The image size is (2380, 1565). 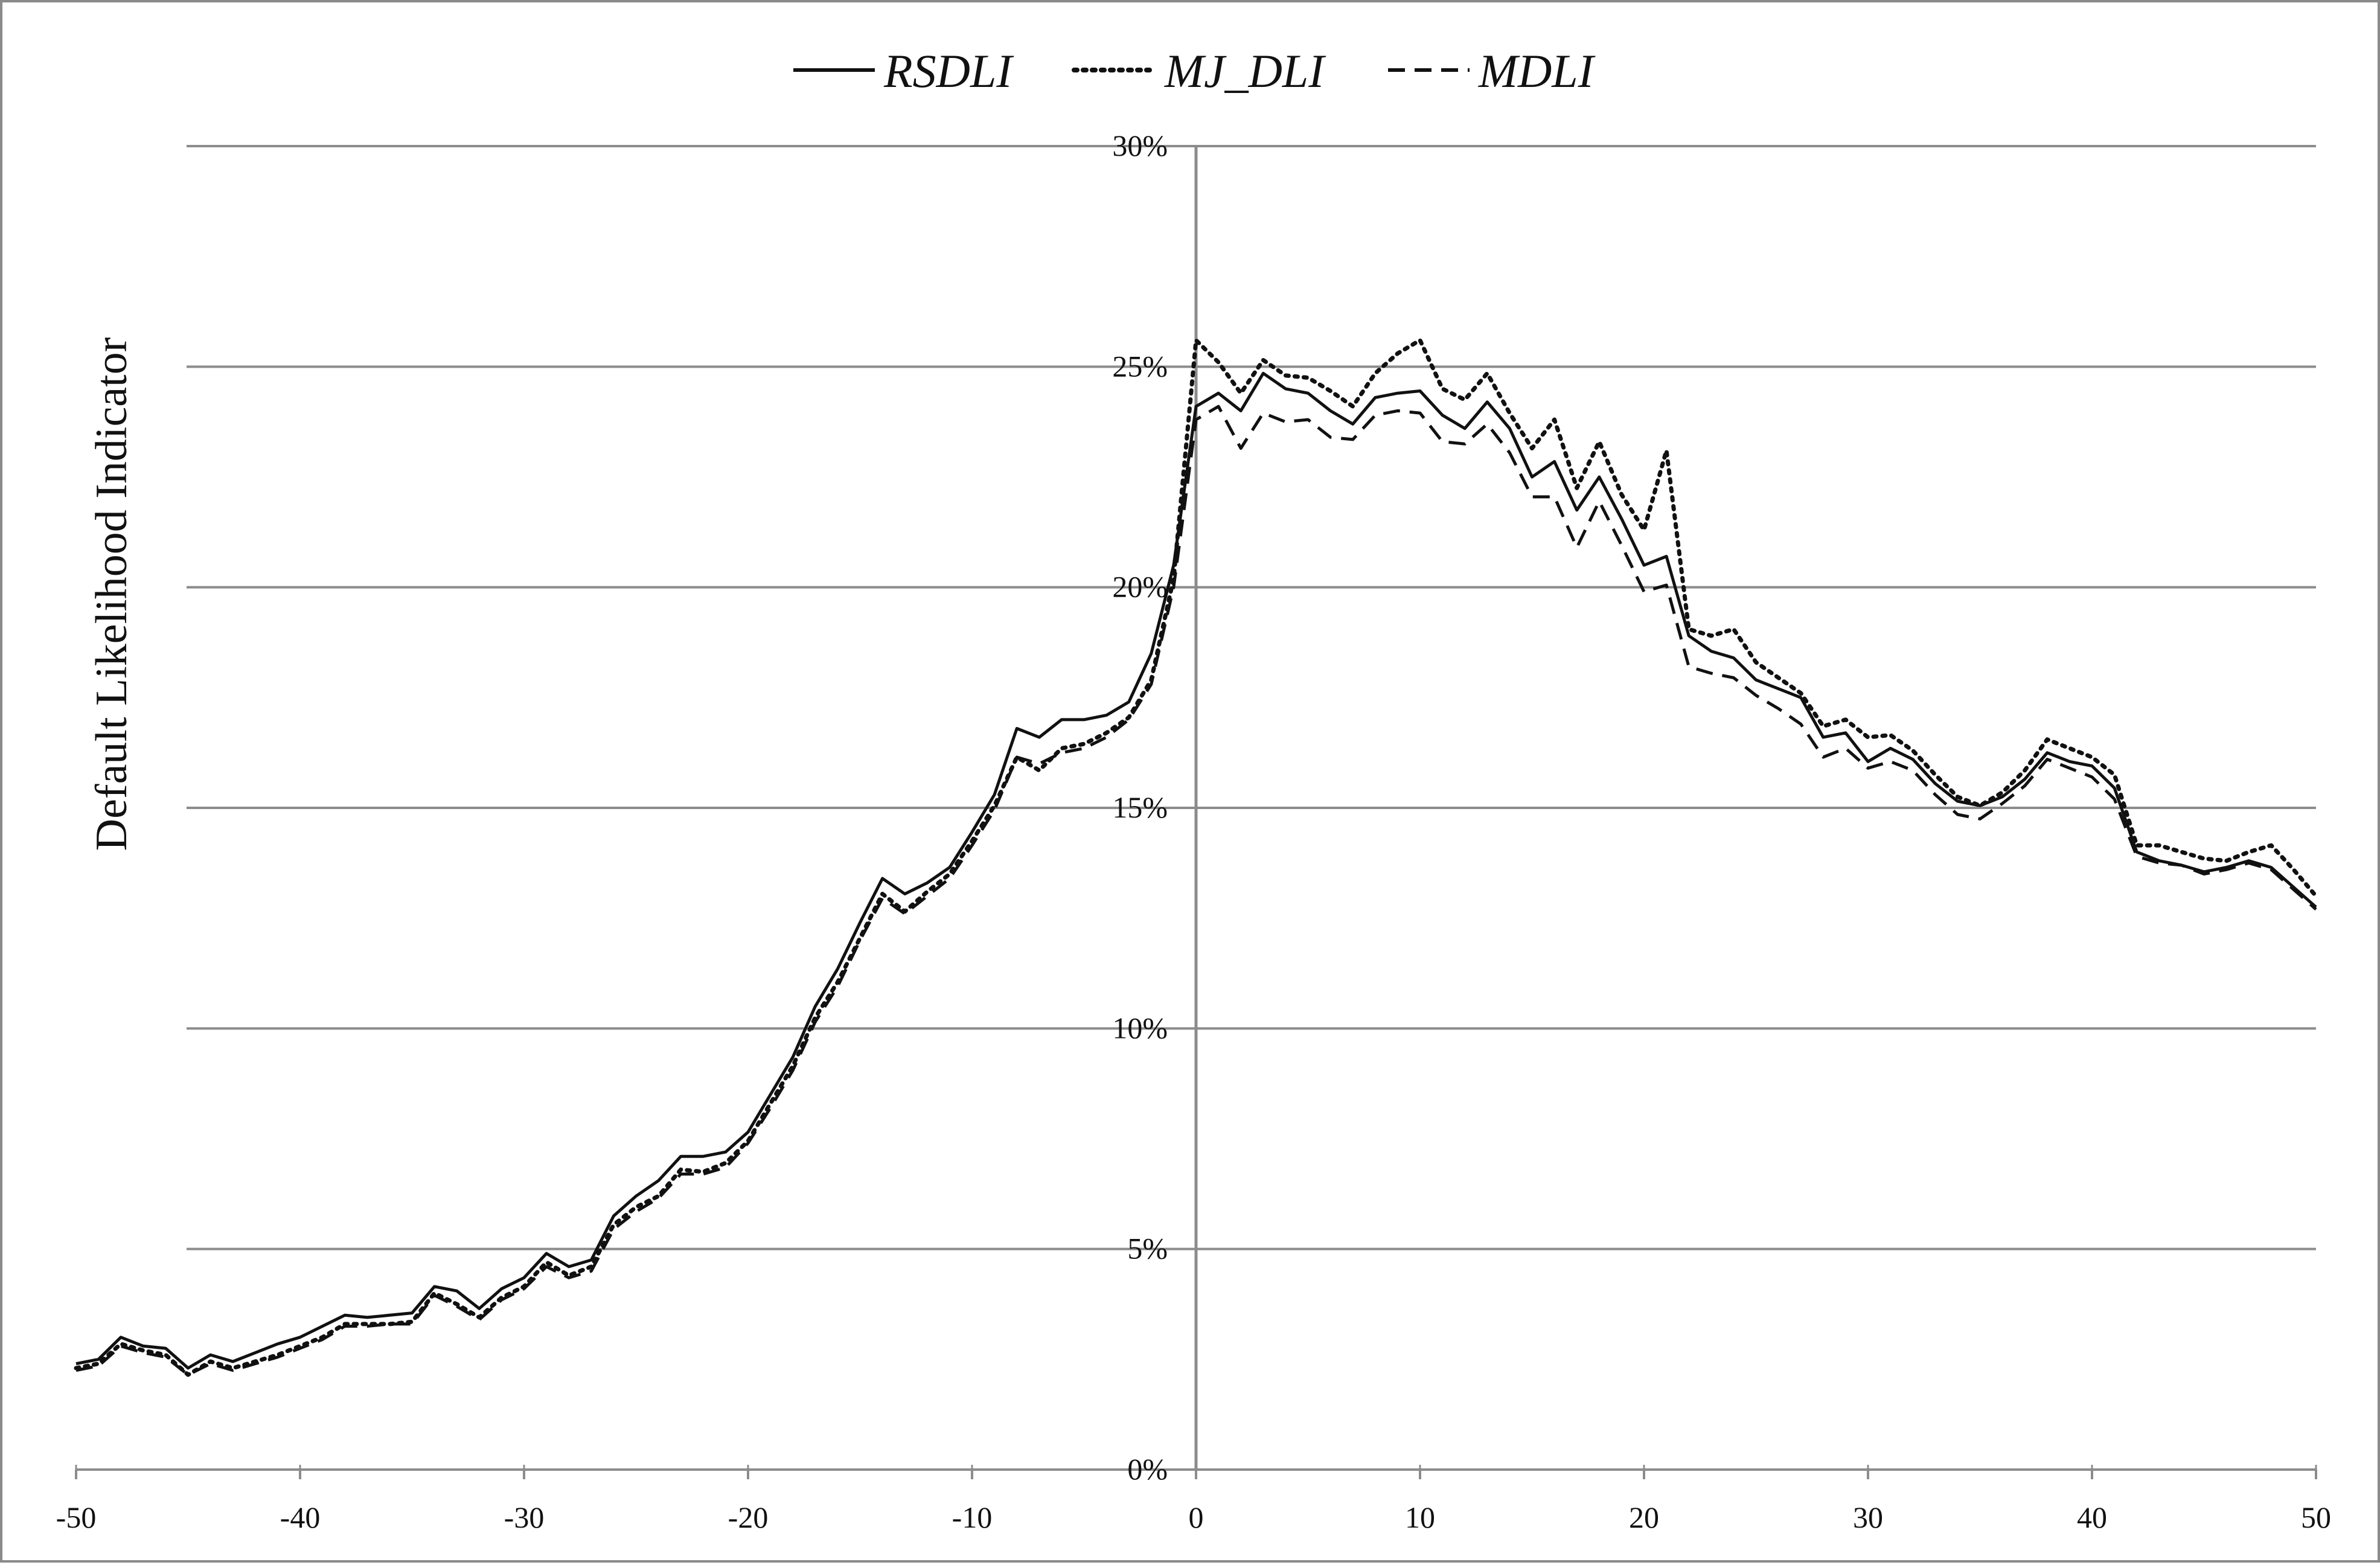 What do you see at coordinates (1196, 1517) in the screenshot?
I see `x-tick-label: 0` at bounding box center [1196, 1517].